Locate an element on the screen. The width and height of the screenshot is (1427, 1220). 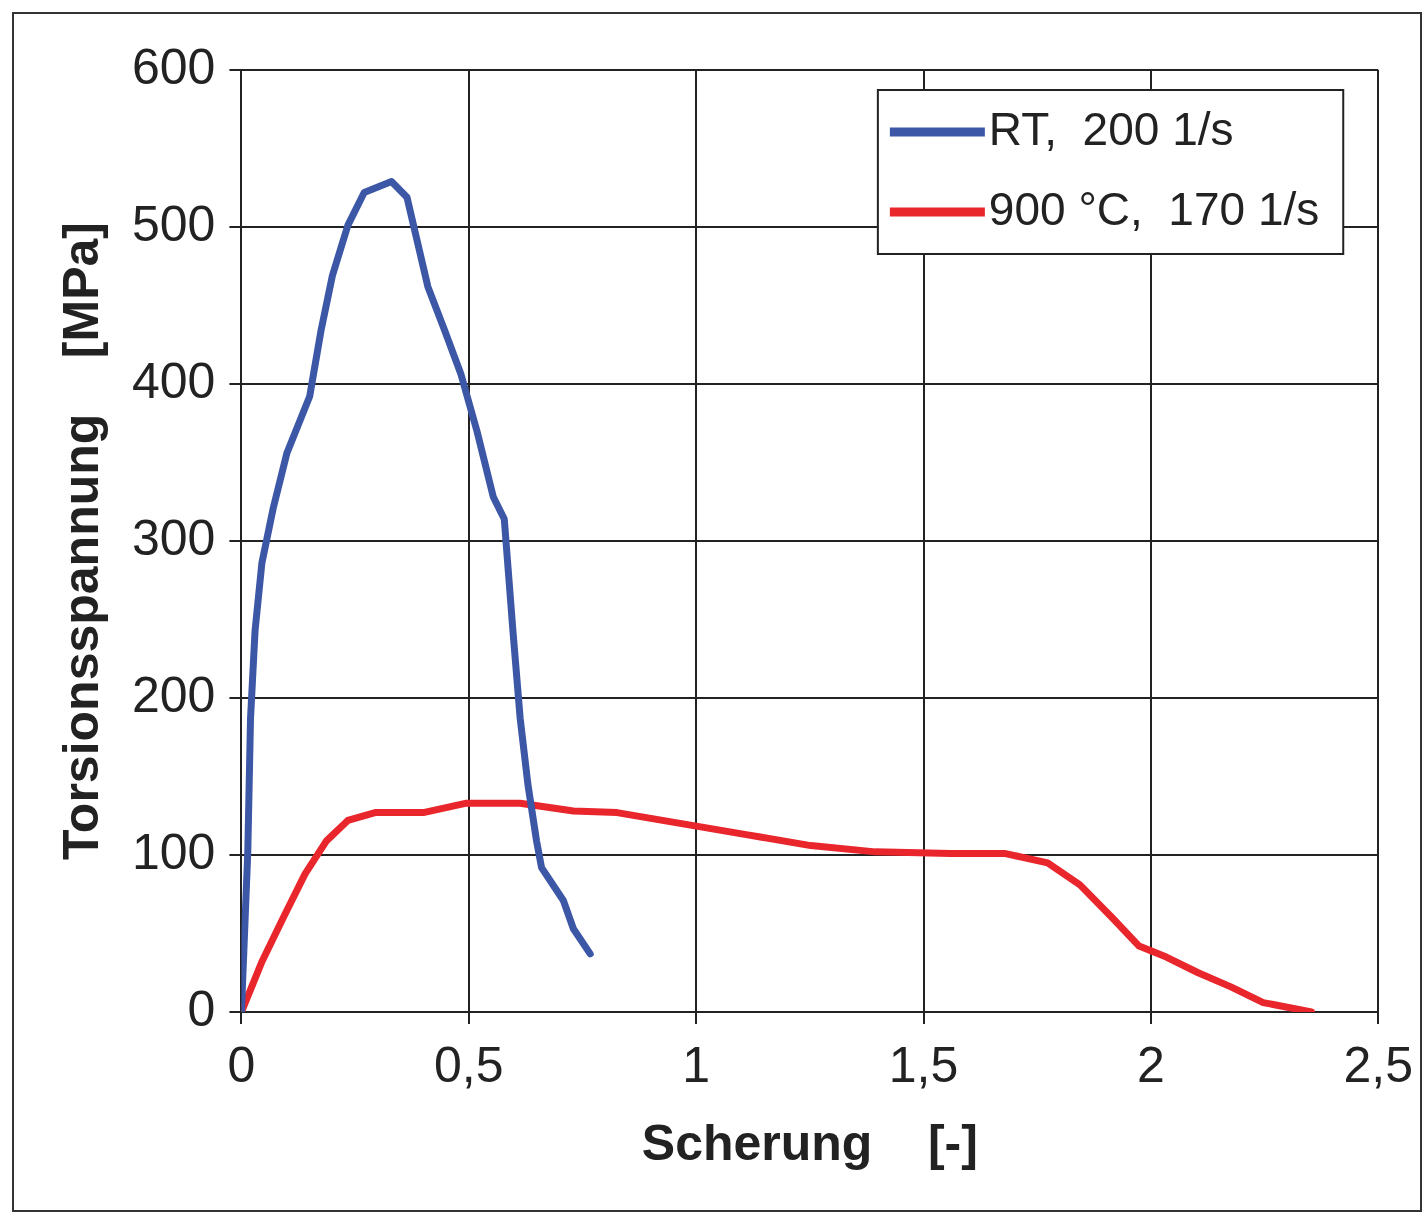
x-tick-label: 2 is located at coordinates (1150, 1064).